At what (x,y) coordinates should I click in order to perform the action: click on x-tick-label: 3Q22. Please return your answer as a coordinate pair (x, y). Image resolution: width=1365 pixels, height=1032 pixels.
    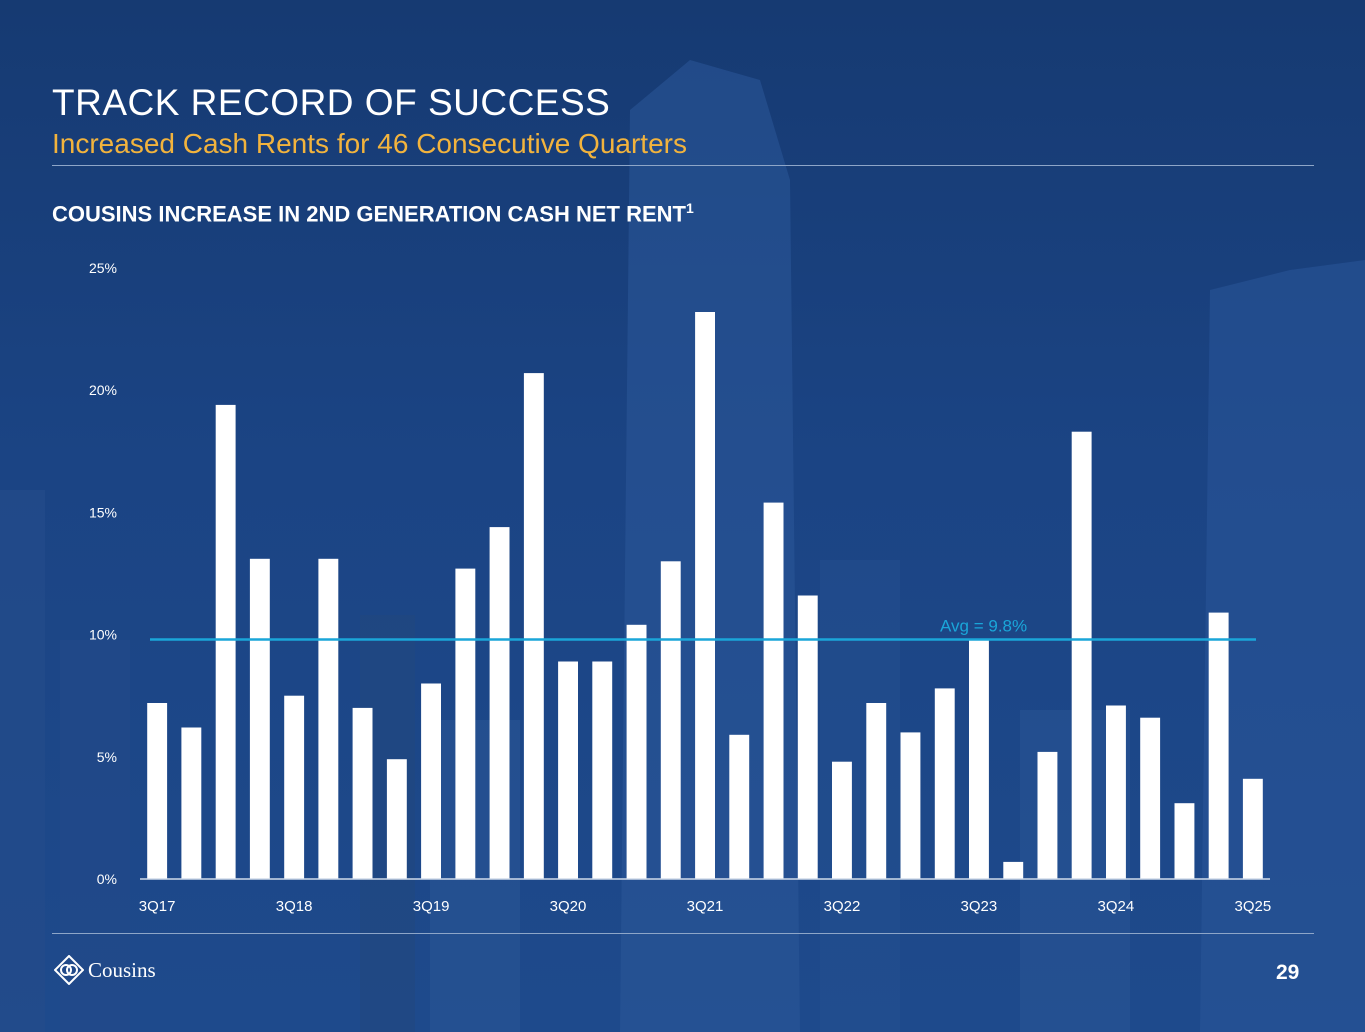
    Looking at the image, I should click on (842, 906).